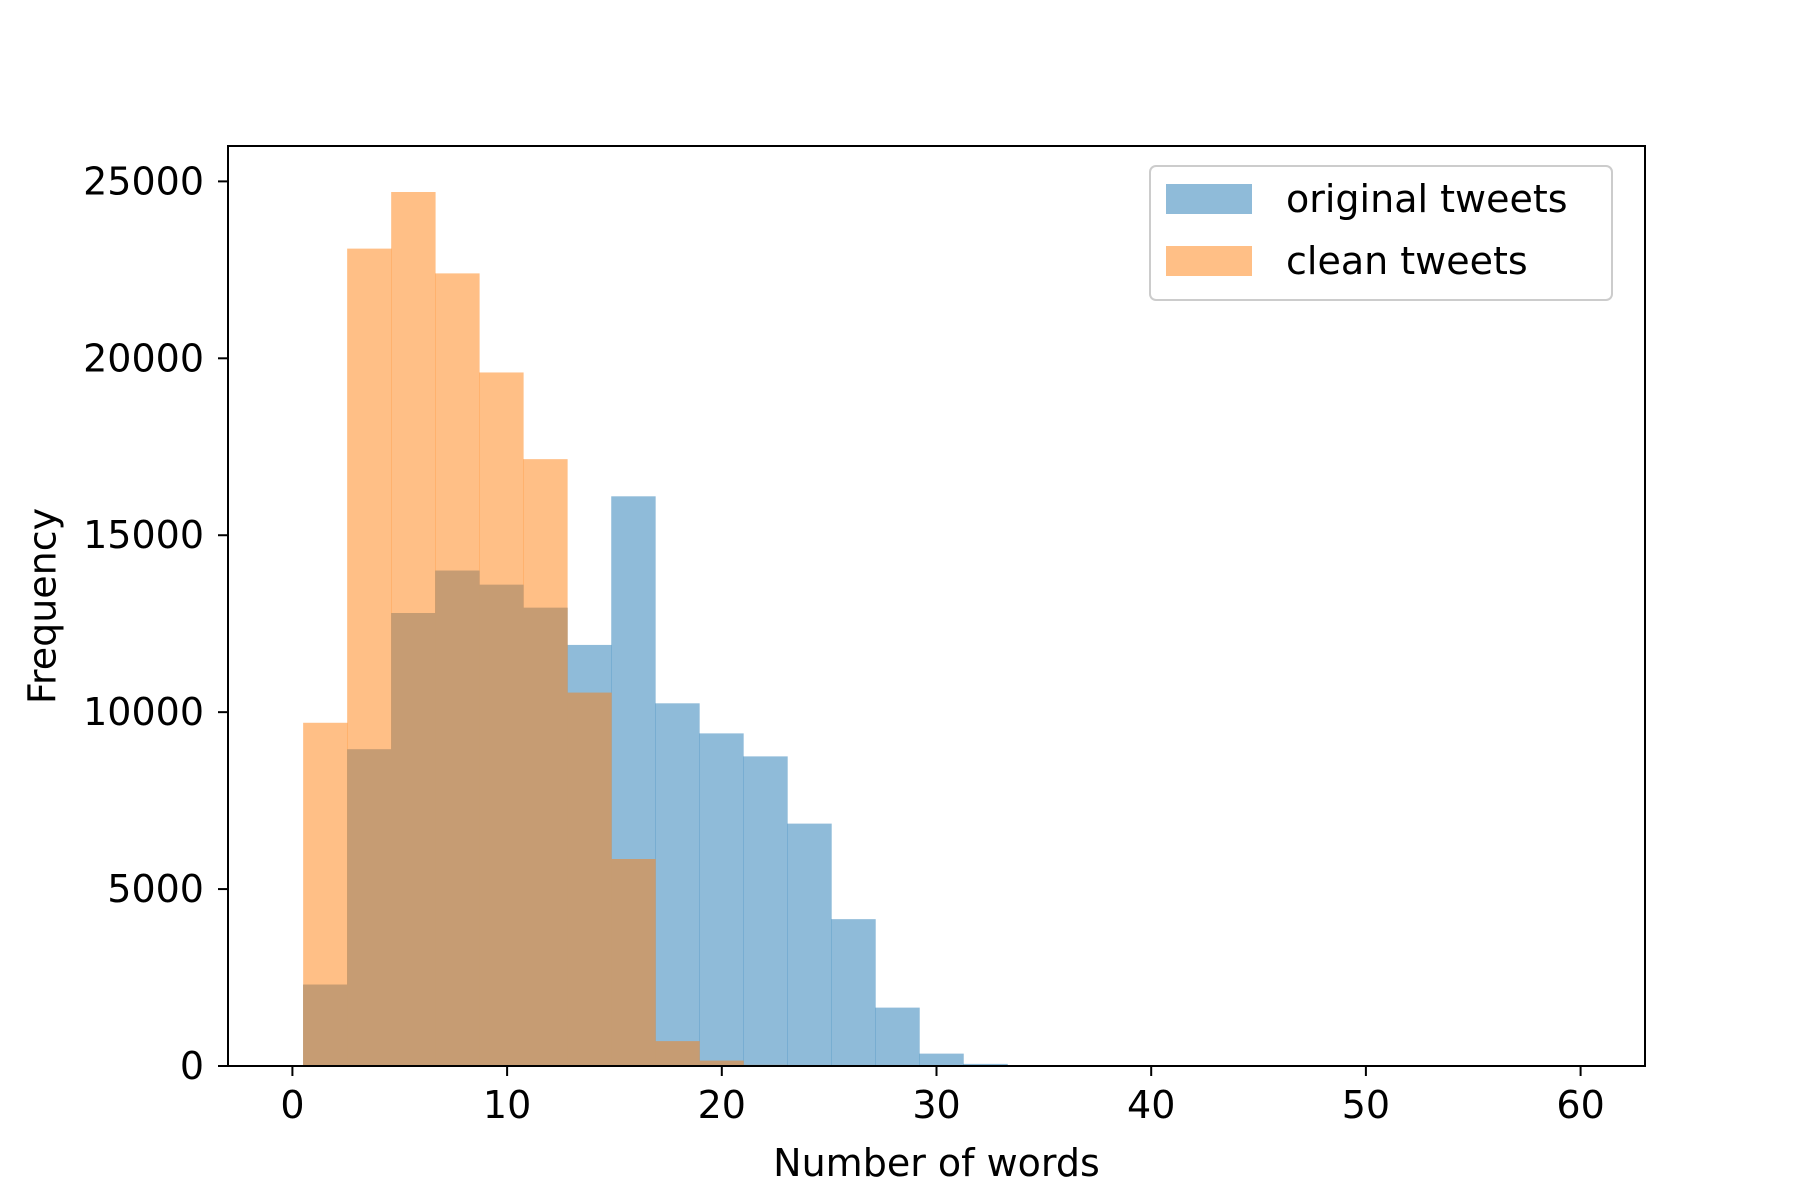 The width and height of the screenshot is (1800, 1200). I want to click on y-tick-label: 15000, so click(143, 535).